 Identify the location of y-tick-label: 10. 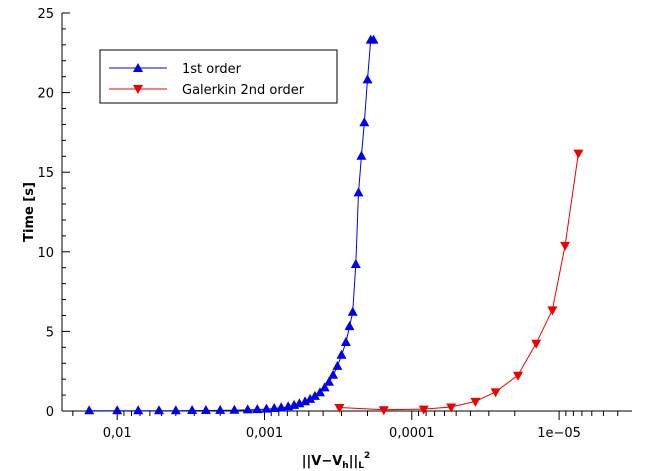
(45, 253).